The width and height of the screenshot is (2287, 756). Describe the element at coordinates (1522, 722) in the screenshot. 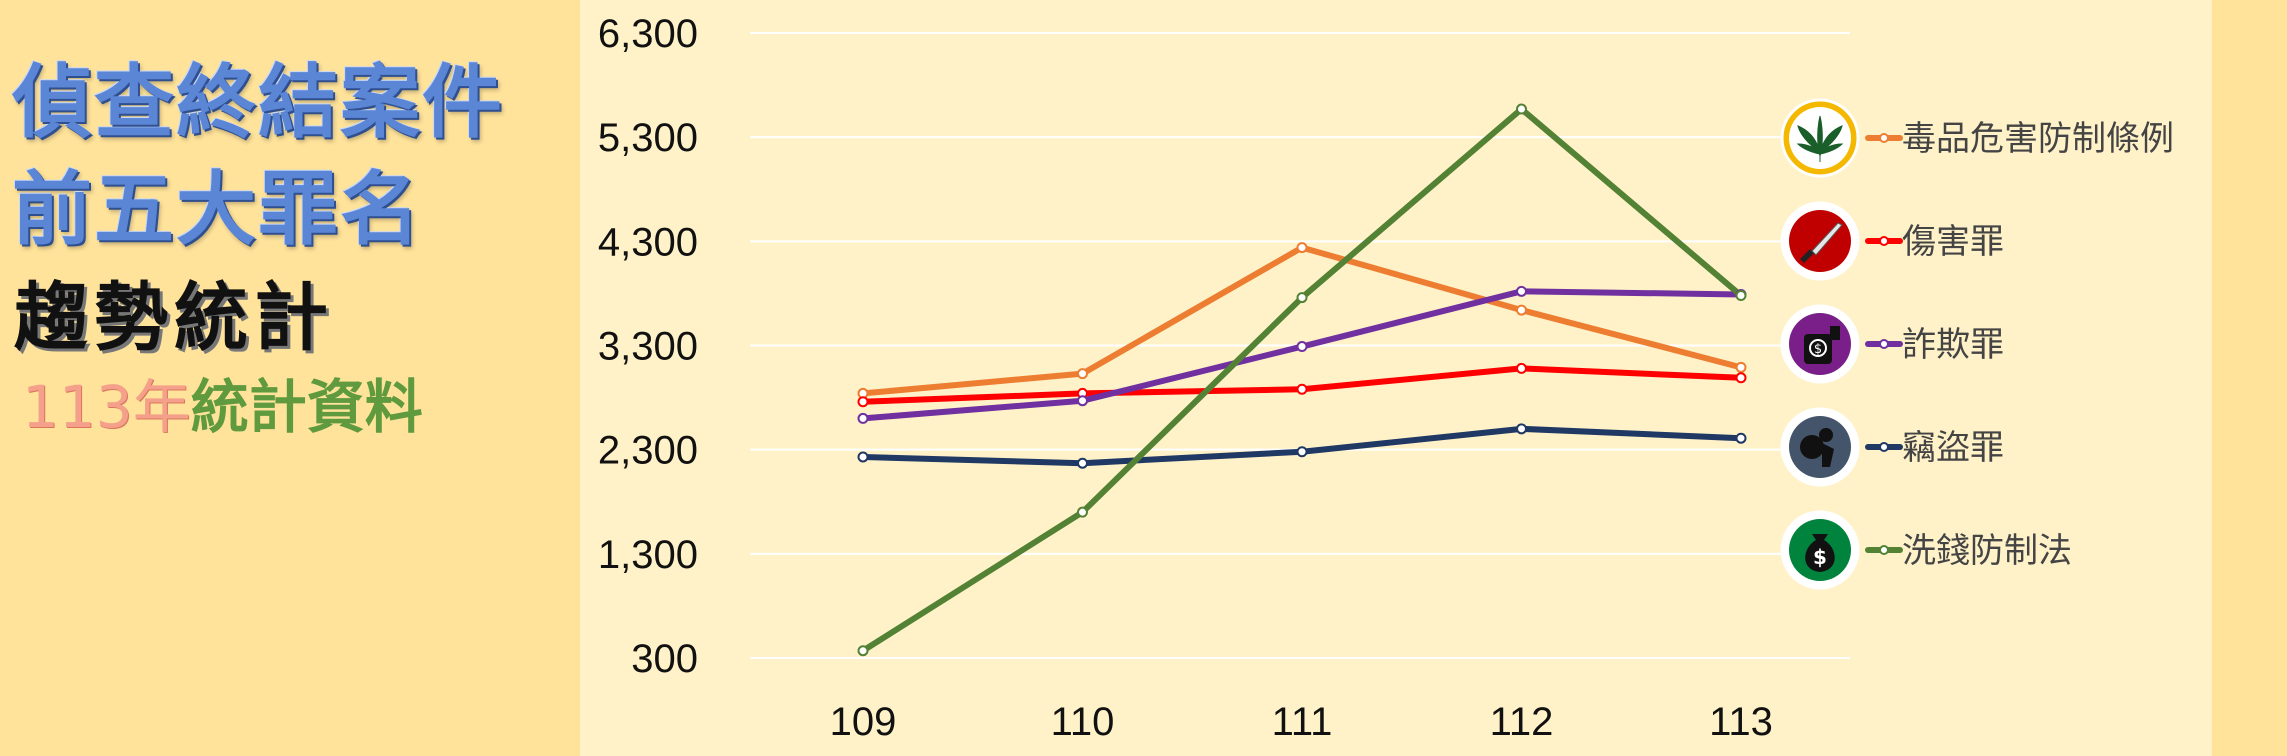

I see `x-tick-label: 112` at that location.